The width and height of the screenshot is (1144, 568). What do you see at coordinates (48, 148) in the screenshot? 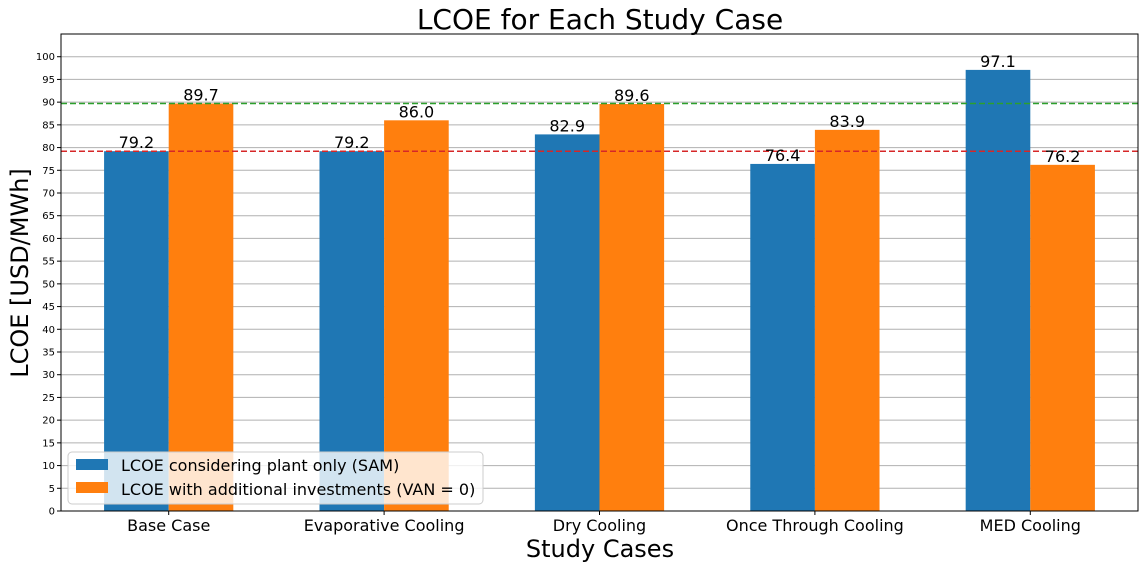
I see `y-tick-label: 80` at bounding box center [48, 148].